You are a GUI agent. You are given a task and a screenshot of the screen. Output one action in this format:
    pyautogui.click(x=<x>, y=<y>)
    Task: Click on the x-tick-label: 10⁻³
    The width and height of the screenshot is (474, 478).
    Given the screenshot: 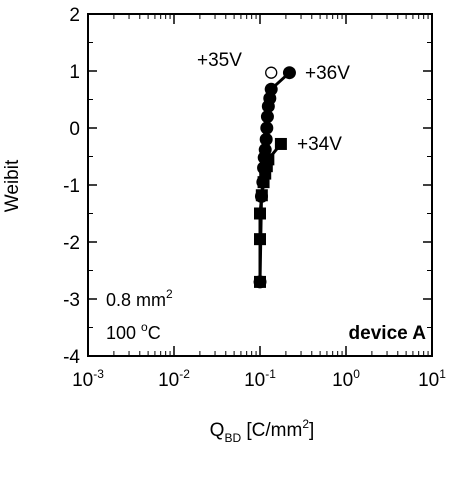 What is the action you would take?
    pyautogui.click(x=88, y=379)
    